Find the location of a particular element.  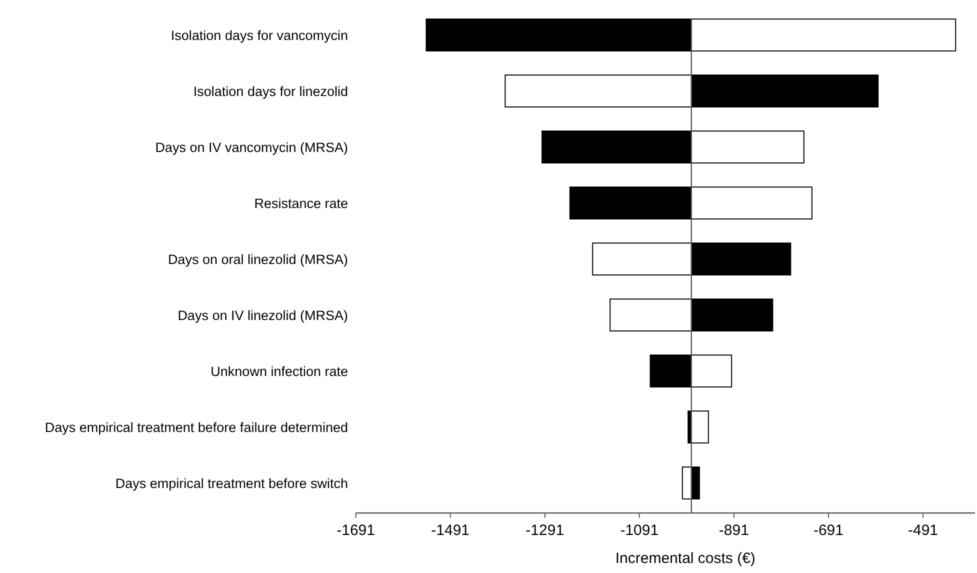

x-tick-label: -1091 is located at coordinates (639, 530).